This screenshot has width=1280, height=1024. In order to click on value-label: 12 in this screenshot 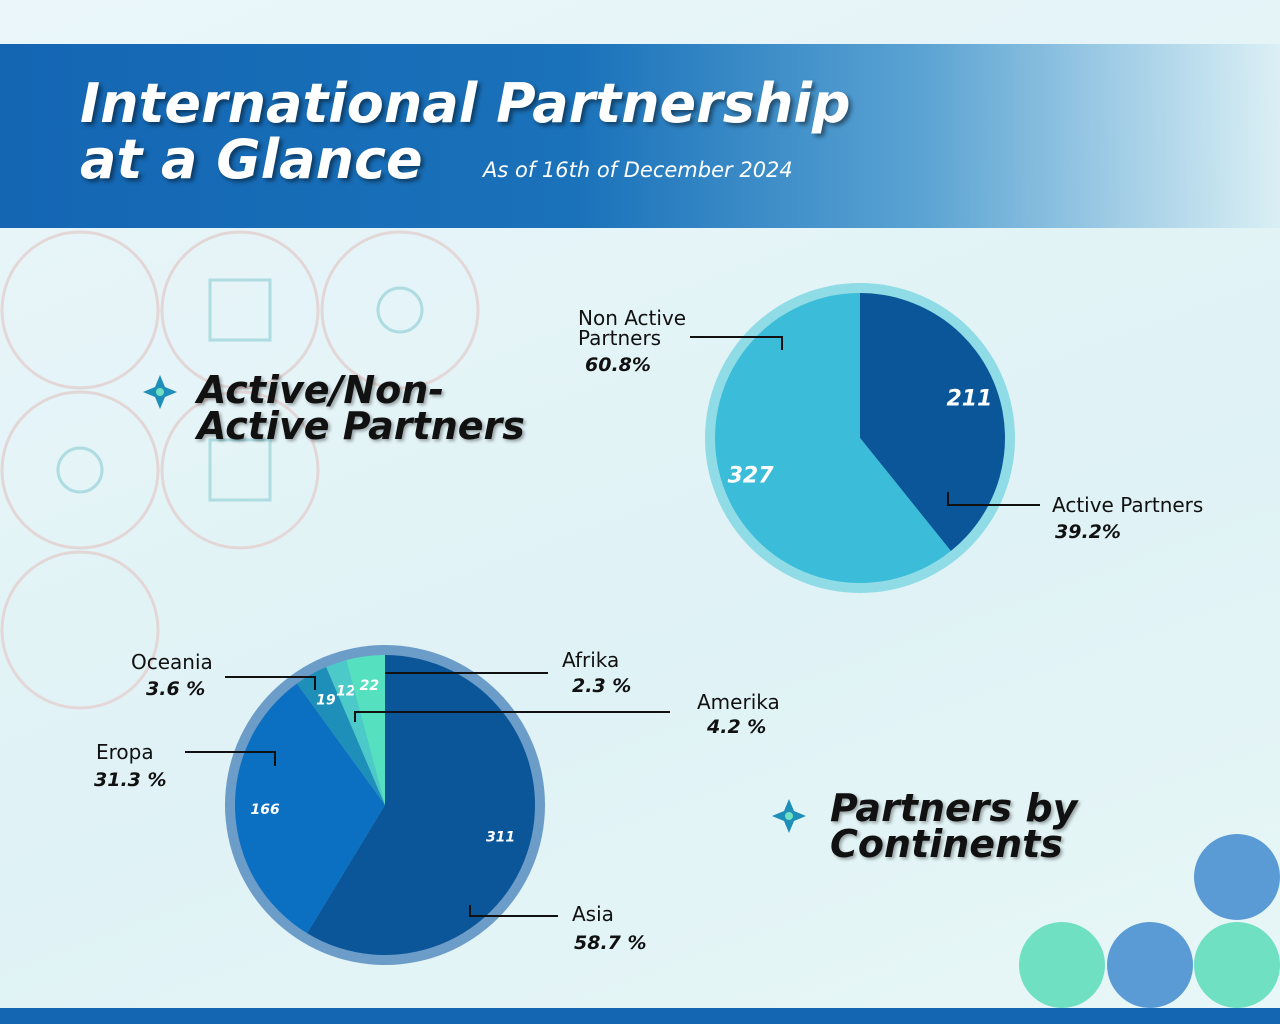, I will do `click(345, 692)`.